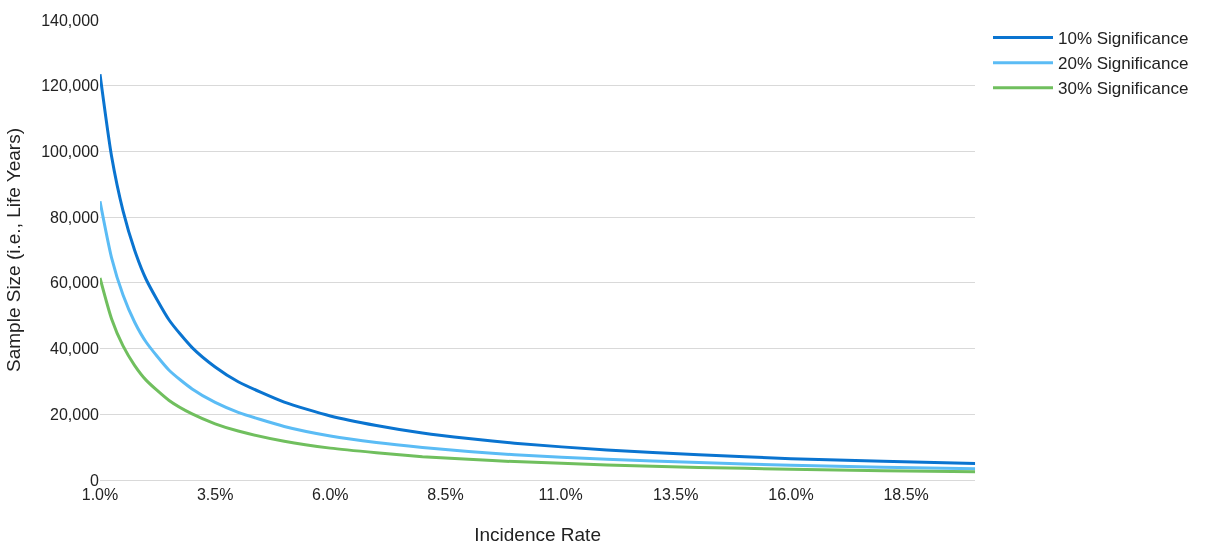 Image resolution: width=1214 pixels, height=554 pixels. Describe the element at coordinates (215, 495) in the screenshot. I see `x-tick-label: 3.5%` at that location.